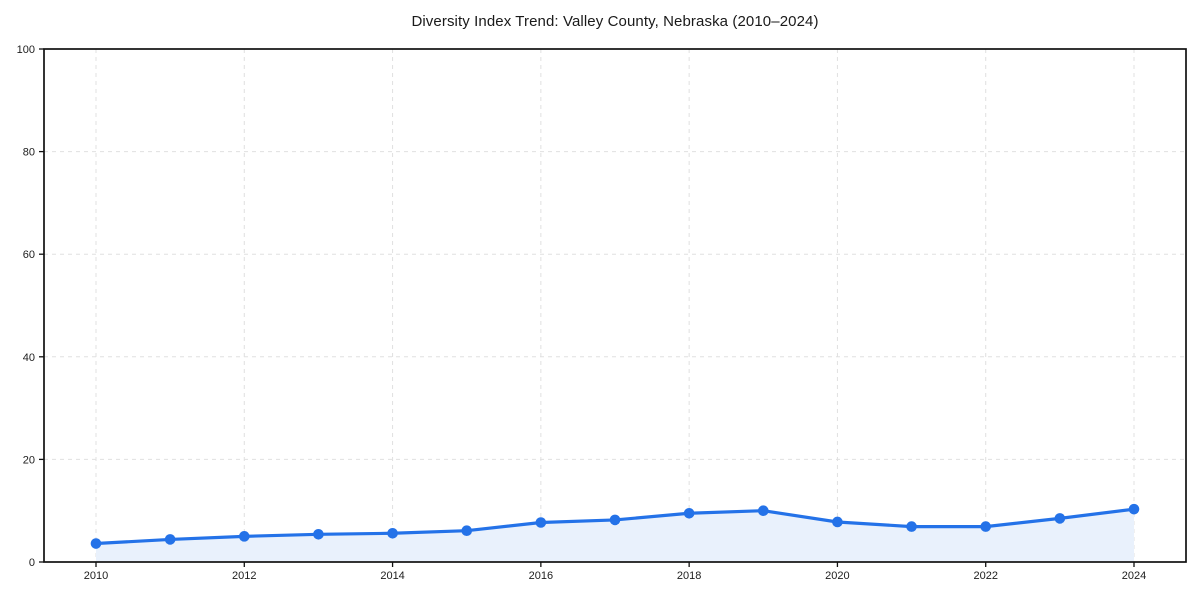 Image resolution: width=1200 pixels, height=600 pixels. What do you see at coordinates (985, 576) in the screenshot?
I see `x-tick-label: 2022` at bounding box center [985, 576].